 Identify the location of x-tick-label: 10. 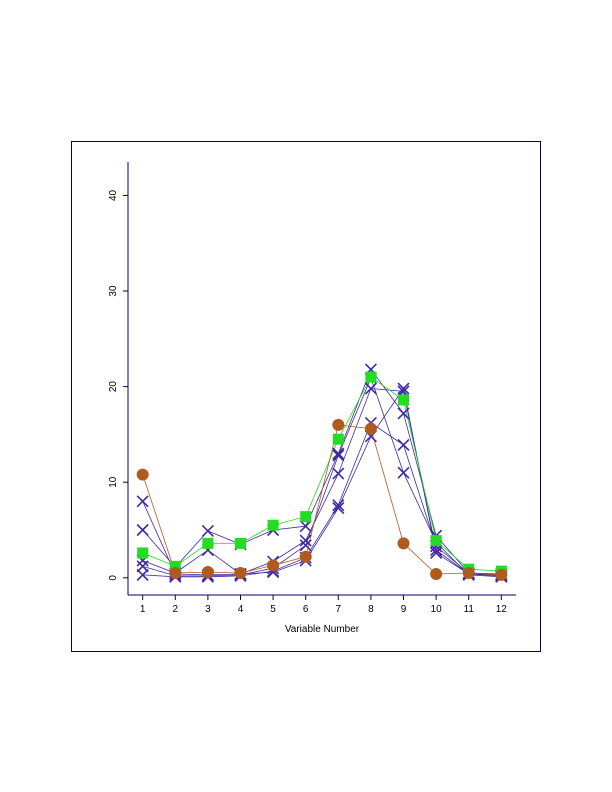
(437, 609).